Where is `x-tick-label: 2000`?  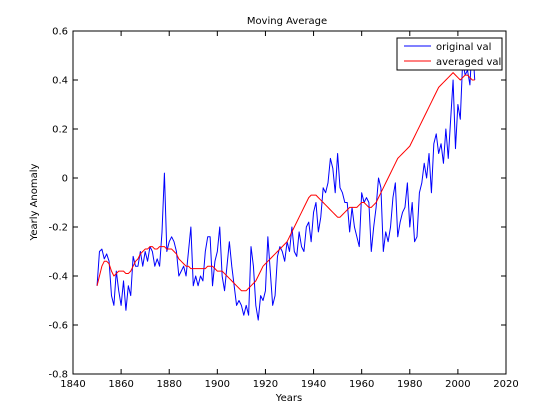 x-tick-label: 2000 is located at coordinates (457, 384).